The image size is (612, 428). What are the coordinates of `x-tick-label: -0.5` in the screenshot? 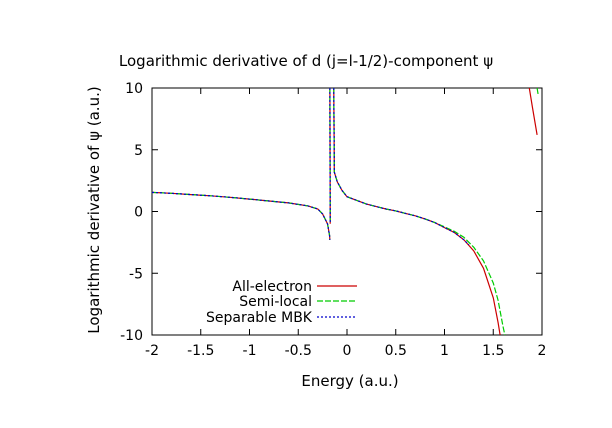 It's located at (298, 351).